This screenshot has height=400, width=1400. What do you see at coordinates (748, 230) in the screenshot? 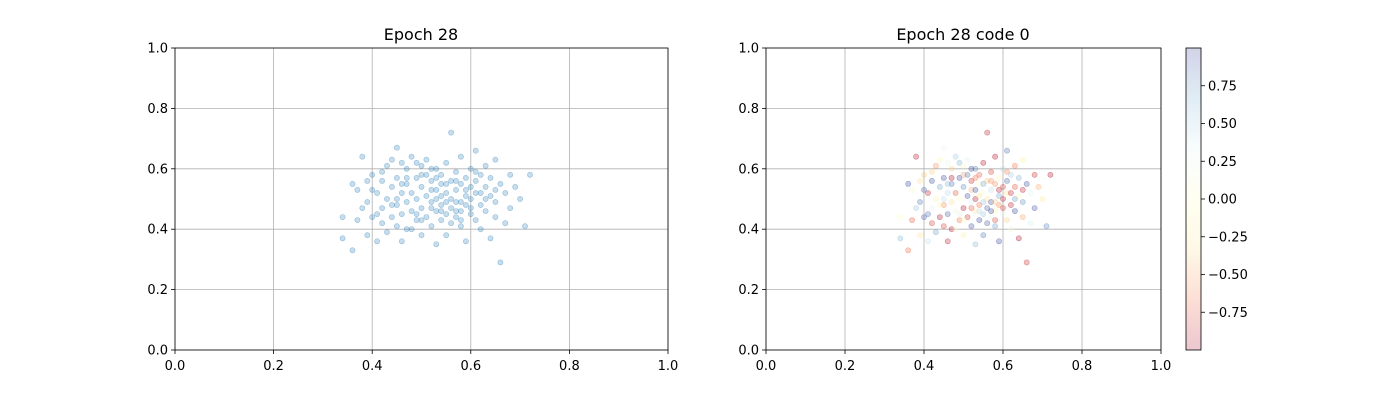
I see `right-ytick-label: 0.4` at bounding box center [748, 230].